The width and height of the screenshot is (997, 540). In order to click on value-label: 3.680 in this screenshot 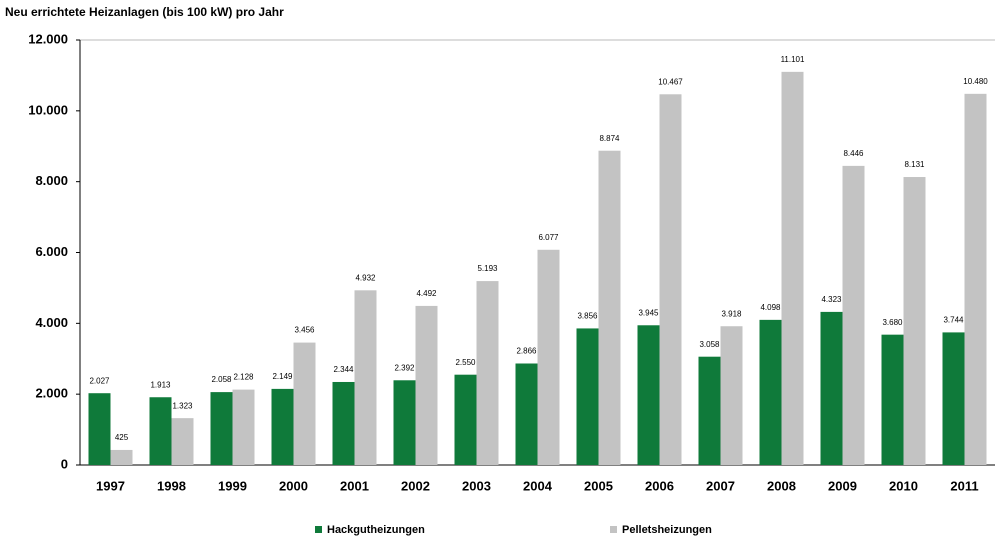, I will do `click(892, 322)`.